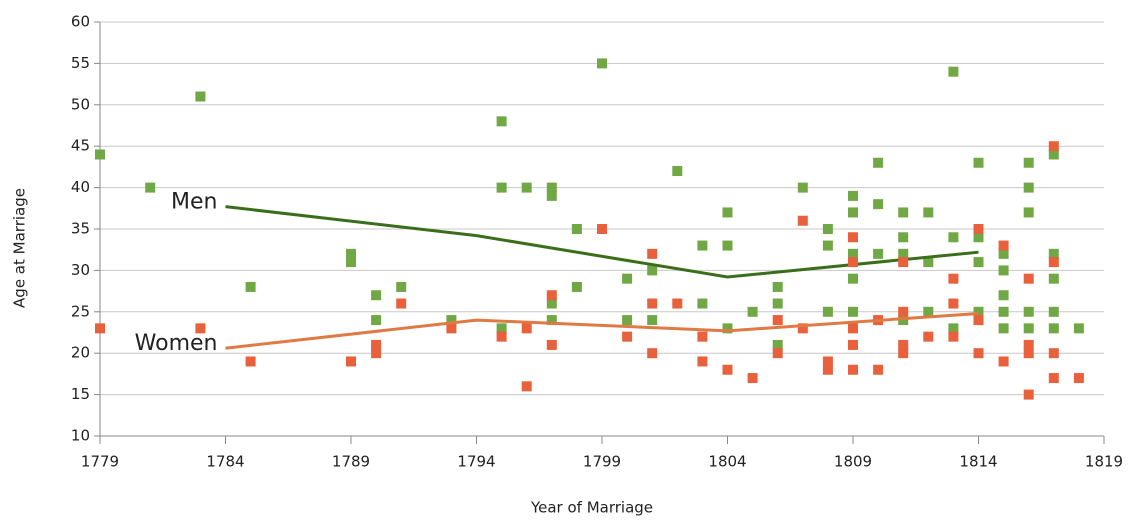 This screenshot has height=520, width=1136. Describe the element at coordinates (80, 63) in the screenshot. I see `y-tick-label: 55` at that location.